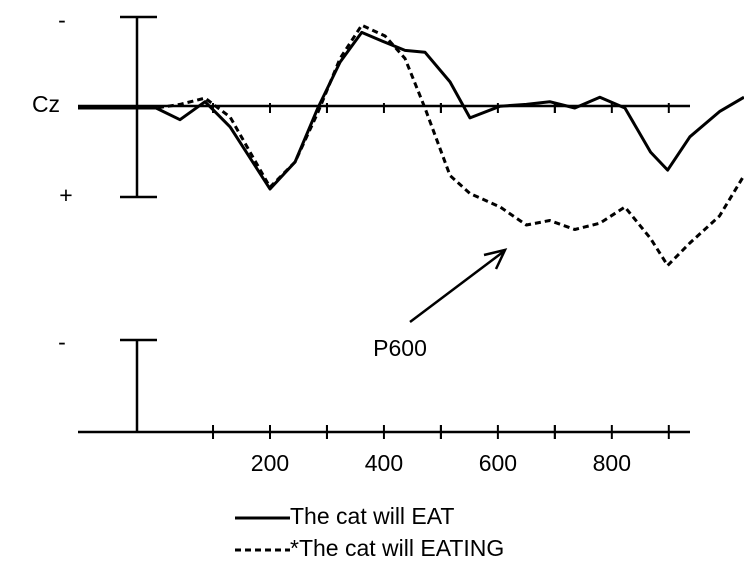  Describe the element at coordinates (270, 463) in the screenshot. I see `x-tick-label: 200` at that location.